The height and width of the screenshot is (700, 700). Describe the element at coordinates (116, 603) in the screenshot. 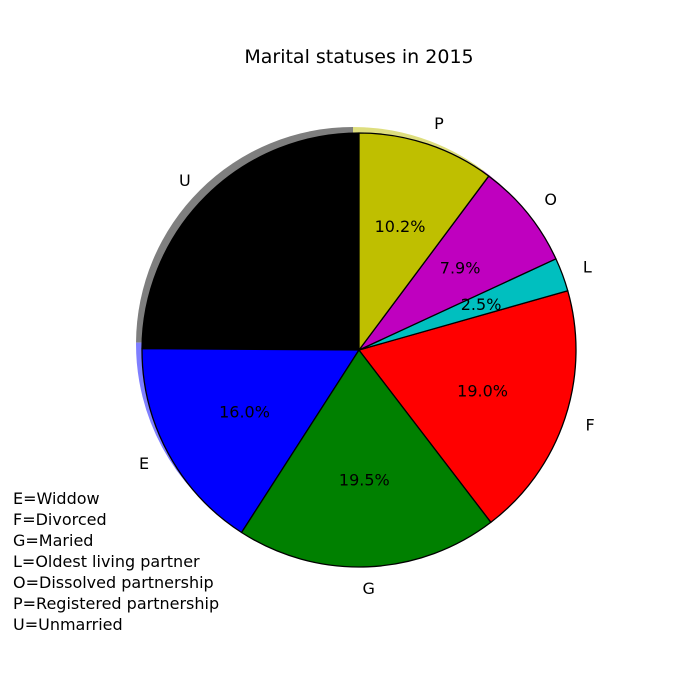

I see `legend-note-line: P=Registered partnership` at that location.